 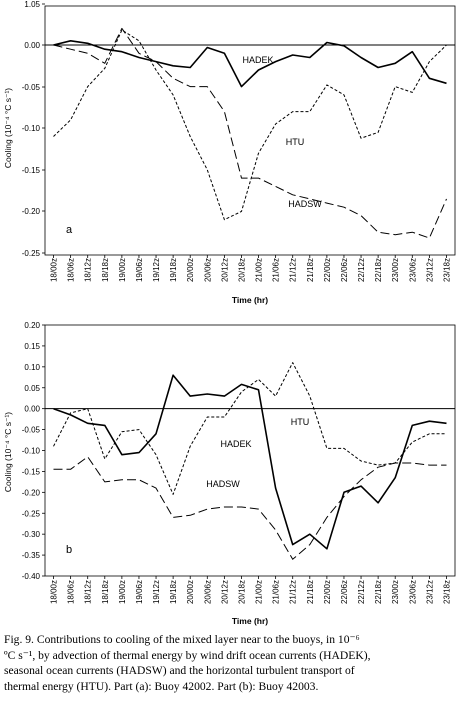 What do you see at coordinates (32, 325) in the screenshot?
I see `y-tick-label: 0.20` at bounding box center [32, 325].